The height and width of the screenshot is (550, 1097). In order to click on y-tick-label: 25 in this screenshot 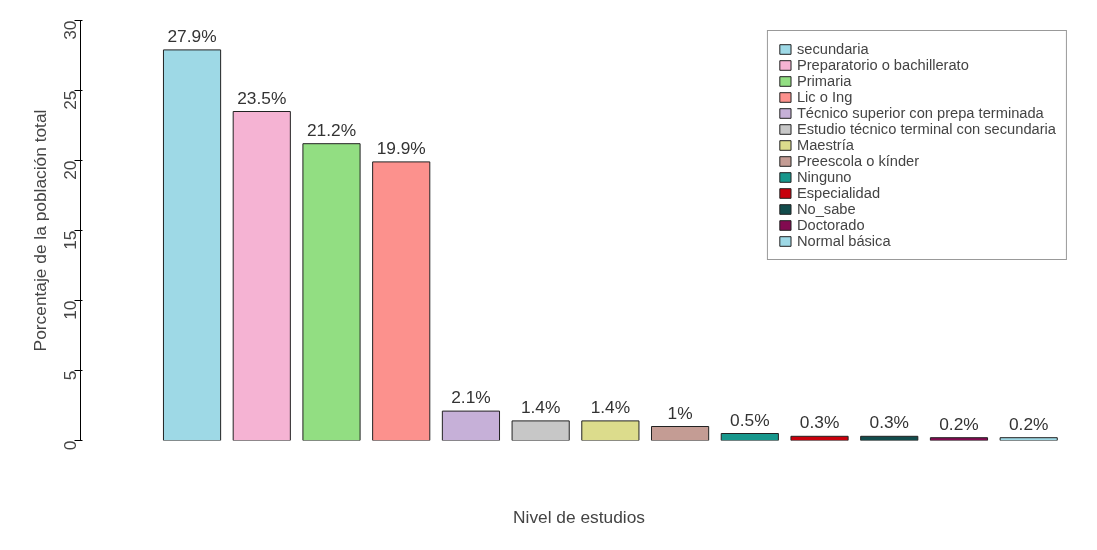, I will do `click(69, 100)`.